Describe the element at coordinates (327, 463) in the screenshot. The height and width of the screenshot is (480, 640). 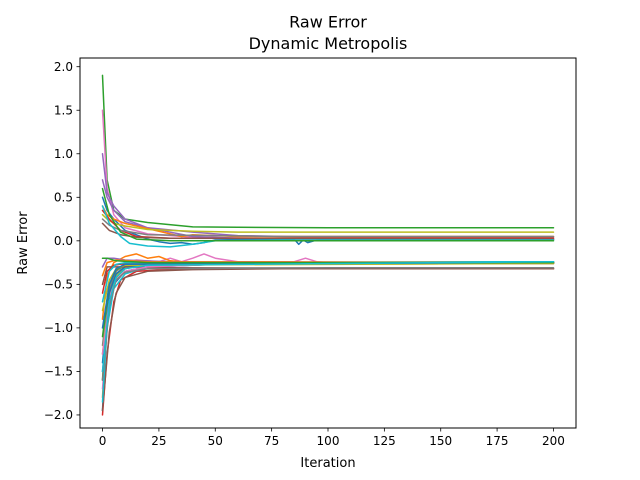
I see `x-axis-label: Iteration` at that location.